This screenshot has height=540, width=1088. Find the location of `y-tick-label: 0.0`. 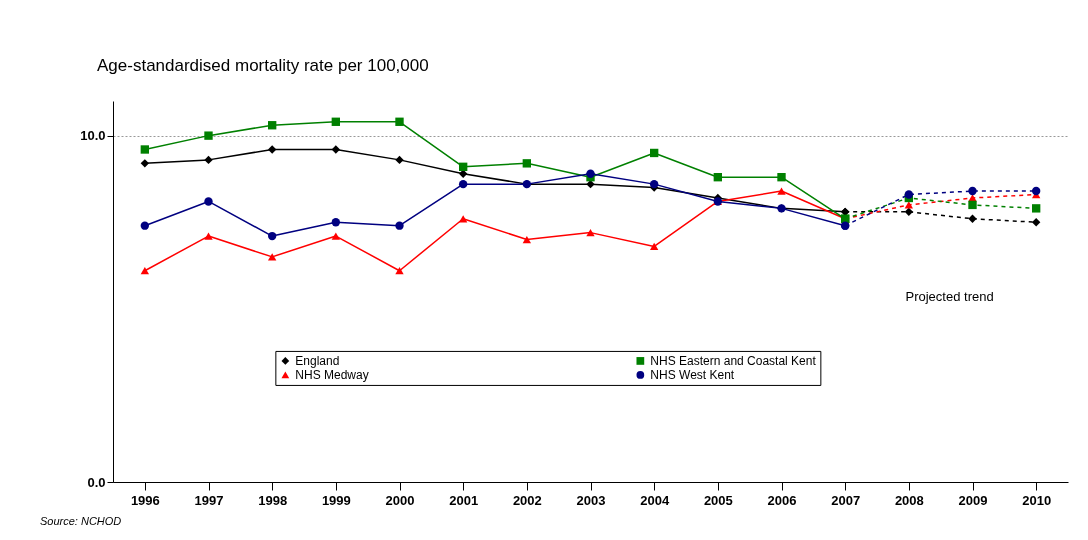

y-tick-label: 0.0 is located at coordinates (96, 482).